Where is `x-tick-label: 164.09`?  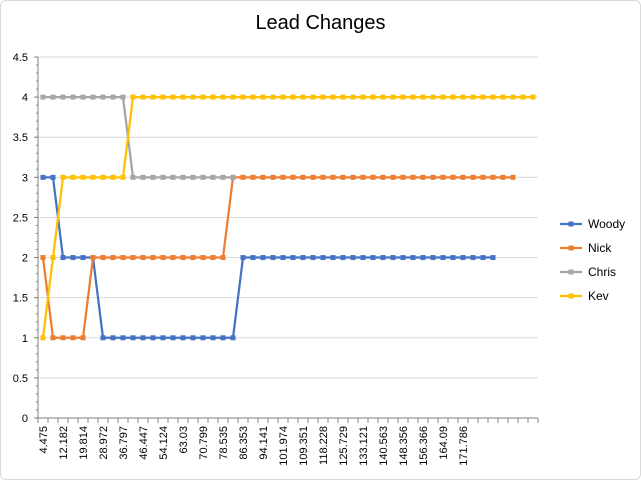
x-tick-label: 164.09 is located at coordinates (444, 443).